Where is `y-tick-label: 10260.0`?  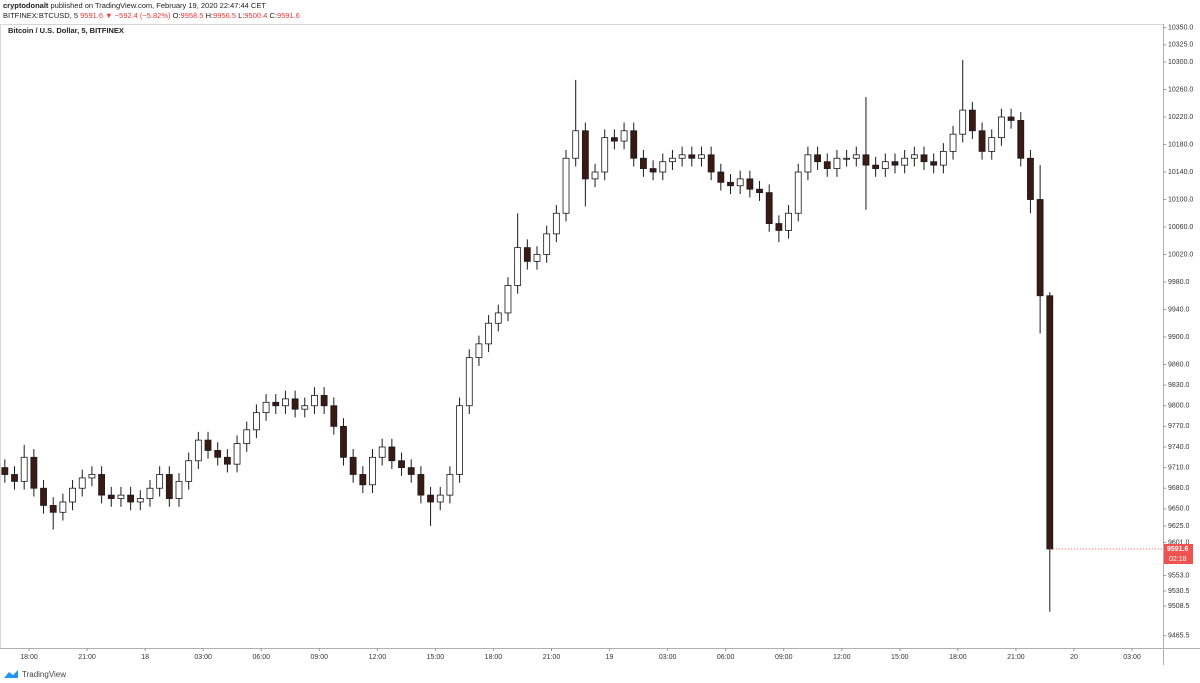
y-tick-label: 10260.0 is located at coordinates (1180, 89).